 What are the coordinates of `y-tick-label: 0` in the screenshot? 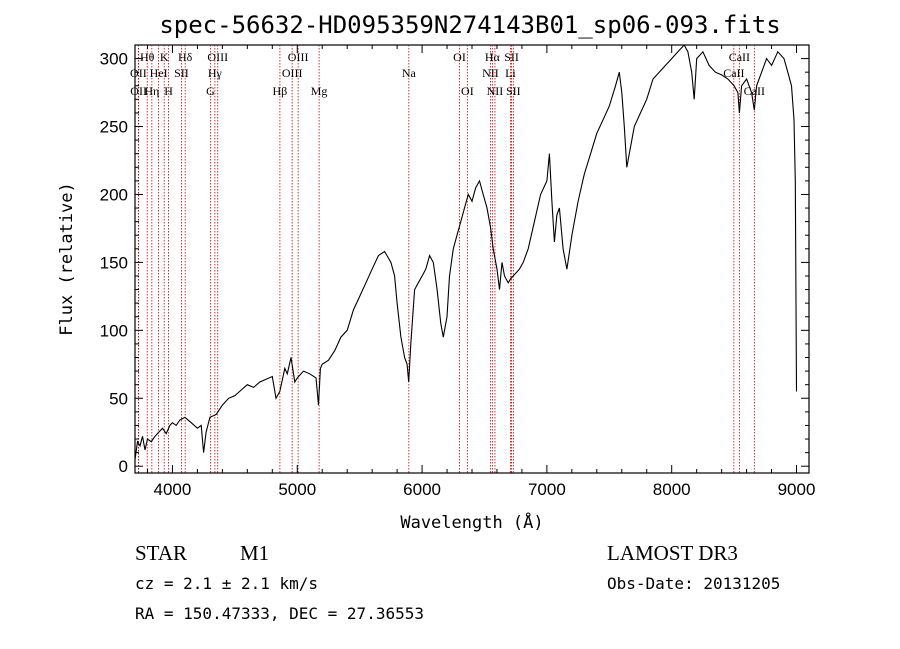 It's located at (123, 466).